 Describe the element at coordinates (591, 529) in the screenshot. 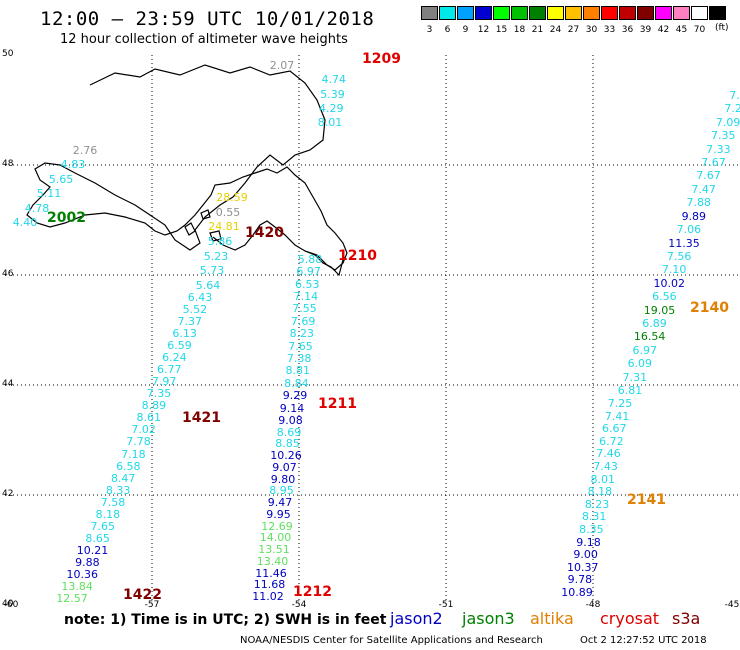

I see `wave-height-value: 8.35` at that location.